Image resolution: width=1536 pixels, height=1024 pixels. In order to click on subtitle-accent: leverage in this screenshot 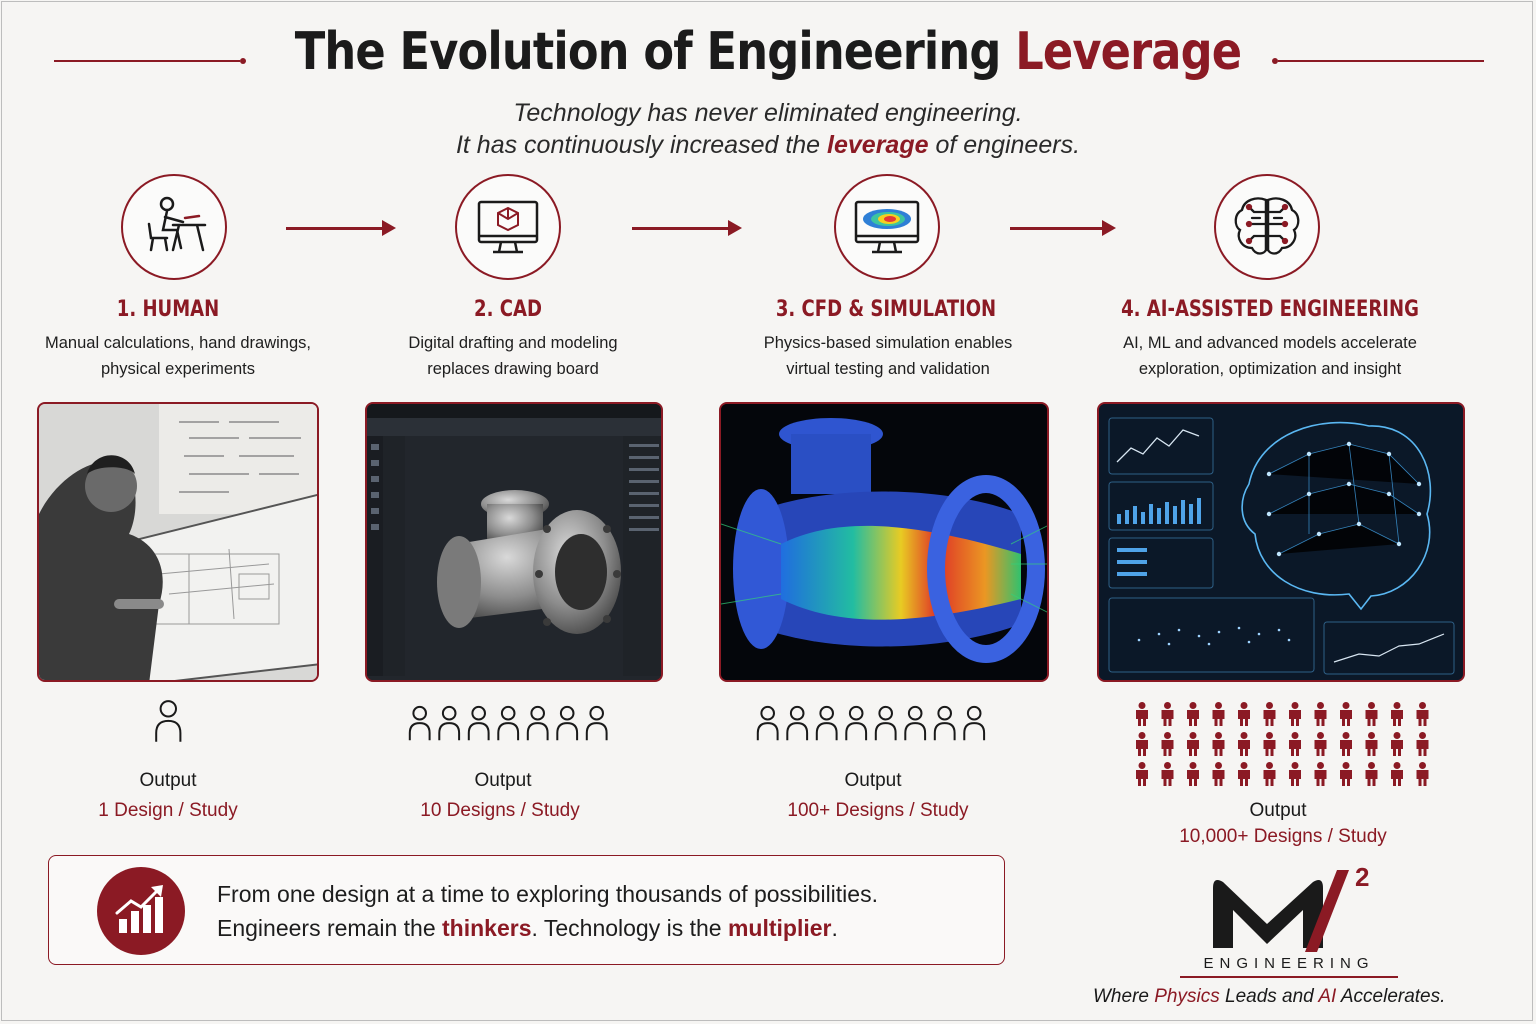, I will do `click(878, 145)`.